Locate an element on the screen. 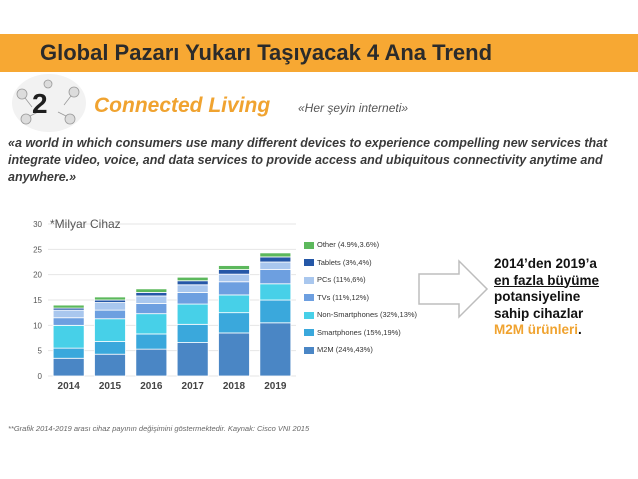 The height and width of the screenshot is (479, 638). legend-item: M2M (24%,43%) is located at coordinates (338, 350).